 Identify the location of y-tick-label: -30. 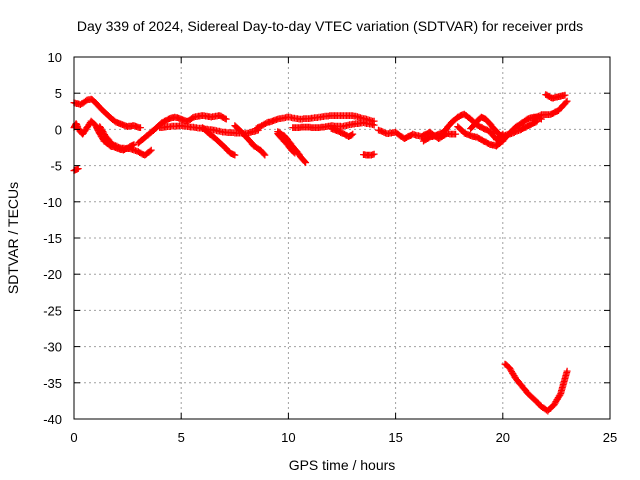
(52, 347).